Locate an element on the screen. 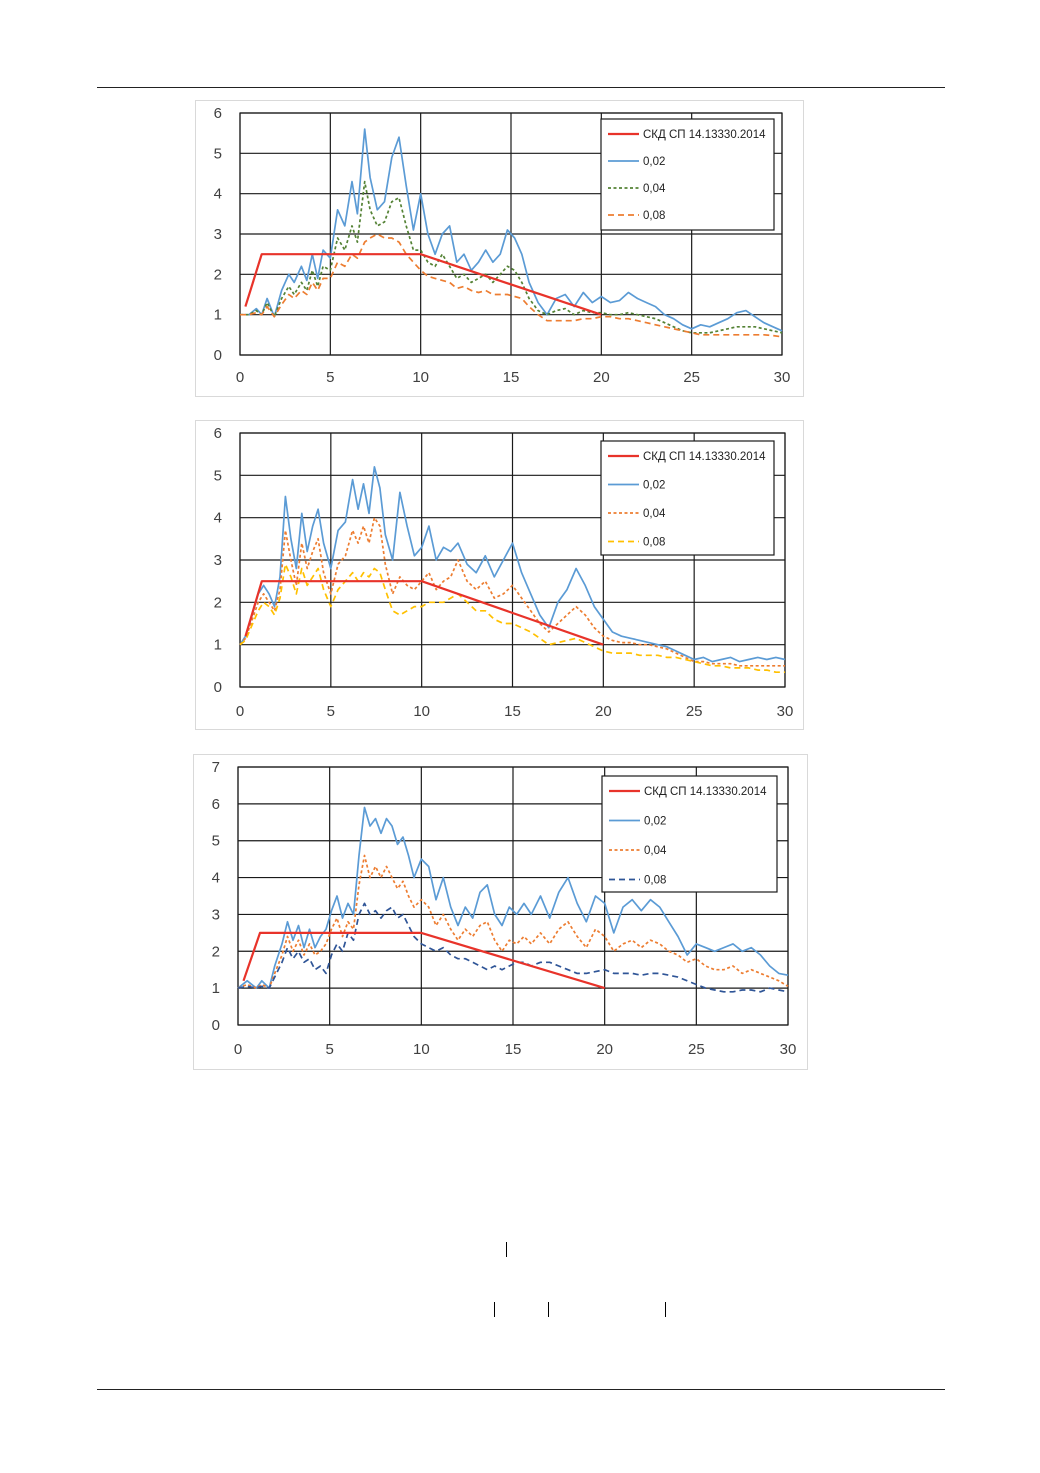  y-tick-label: 7 is located at coordinates (216, 767).